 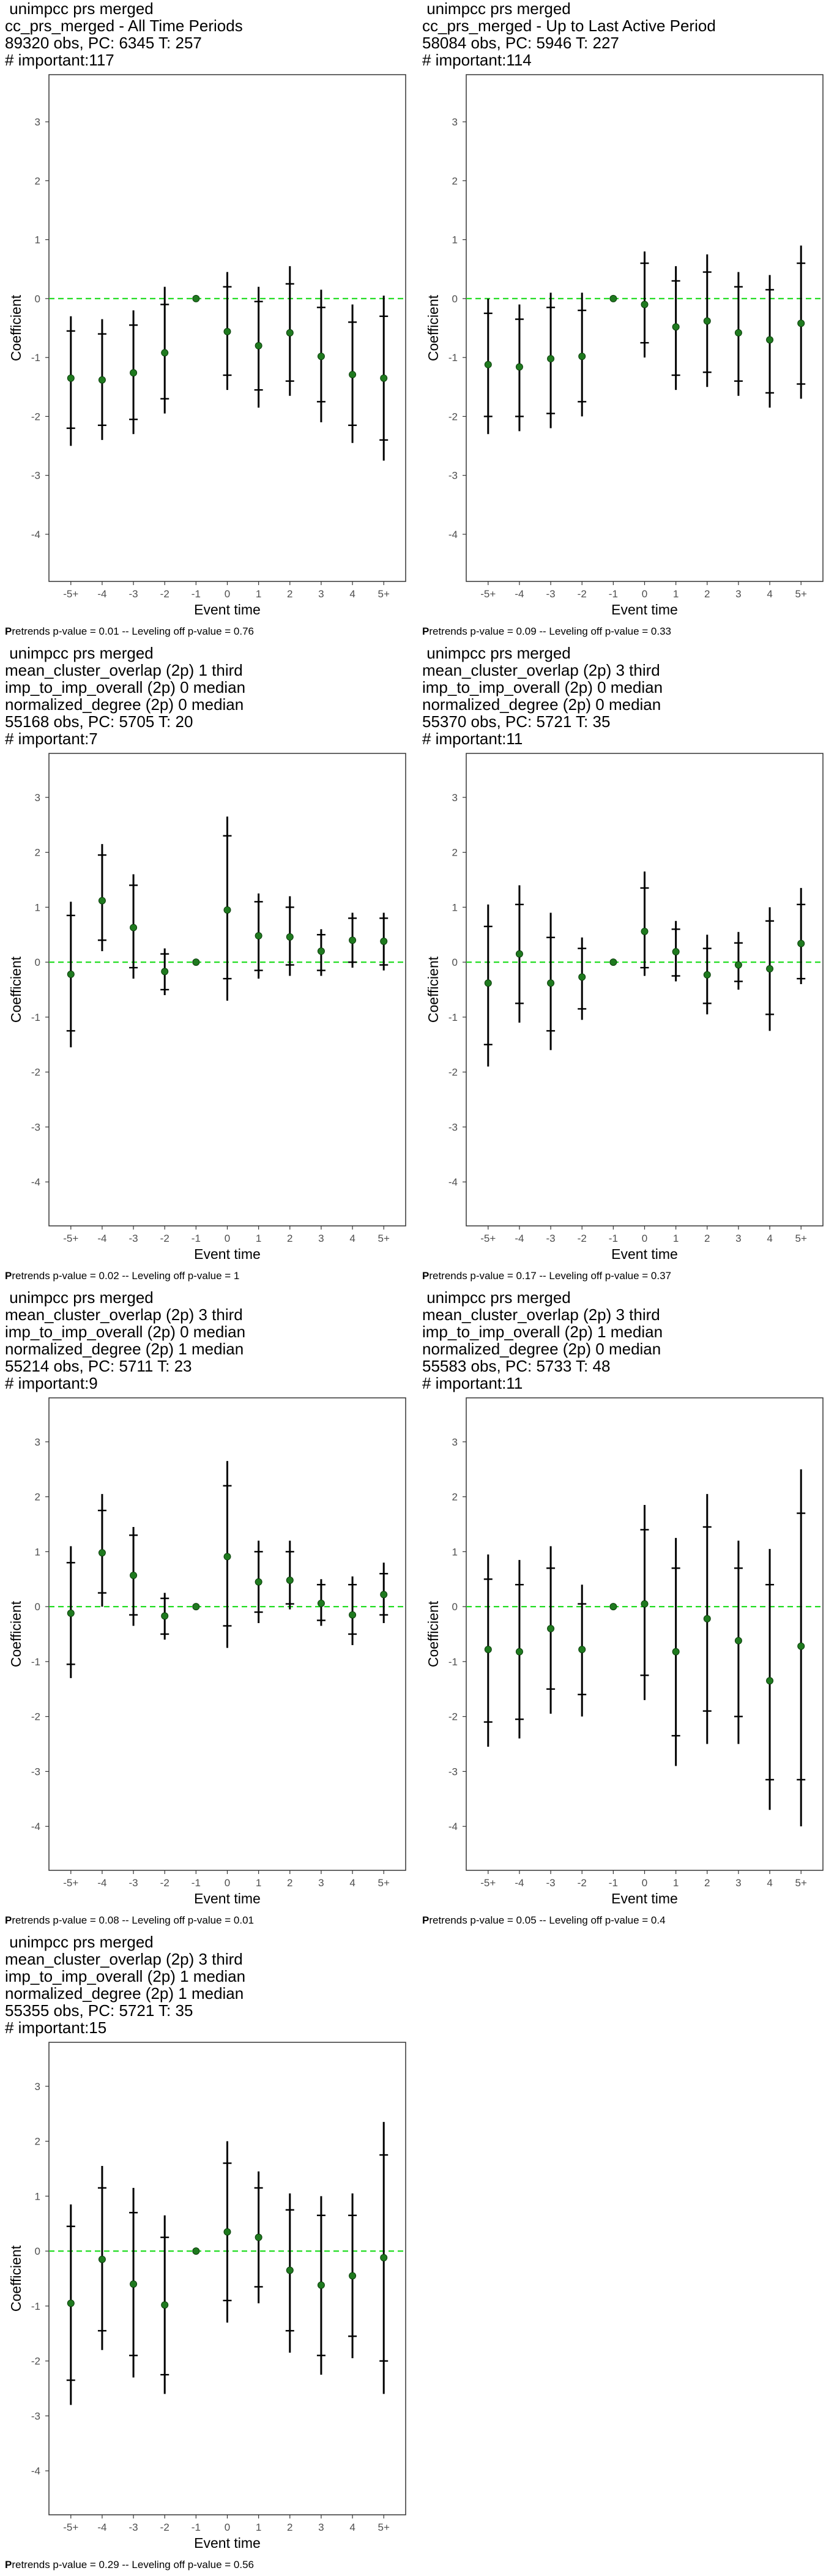 What do you see at coordinates (124, 26) in the screenshot?
I see `chart-subtitle-line: cc_prs_merged - All Time Periods` at bounding box center [124, 26].